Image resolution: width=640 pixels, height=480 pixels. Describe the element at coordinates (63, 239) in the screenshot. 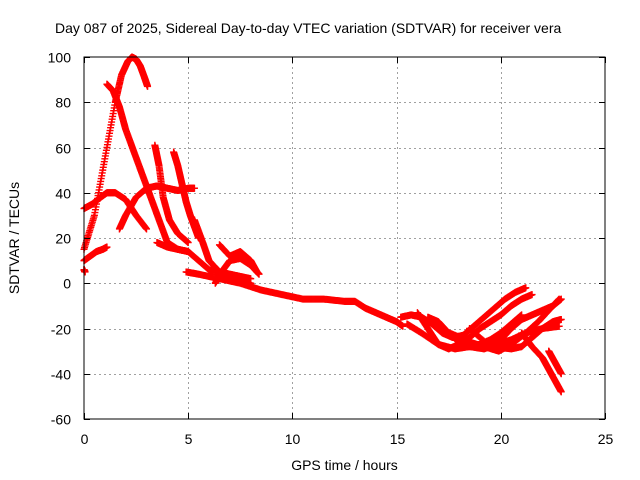

I see `y-tick-label: 20` at that location.